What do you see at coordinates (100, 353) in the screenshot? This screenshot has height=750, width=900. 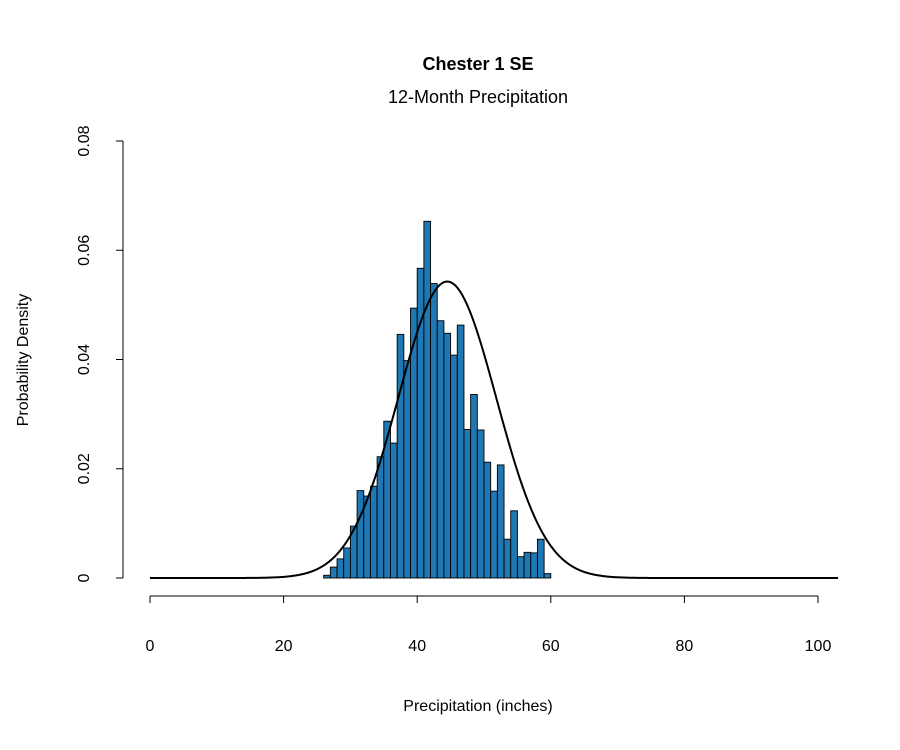 I see `y-axis: 0 0.02 0.04 0.06 0.08` at bounding box center [100, 353].